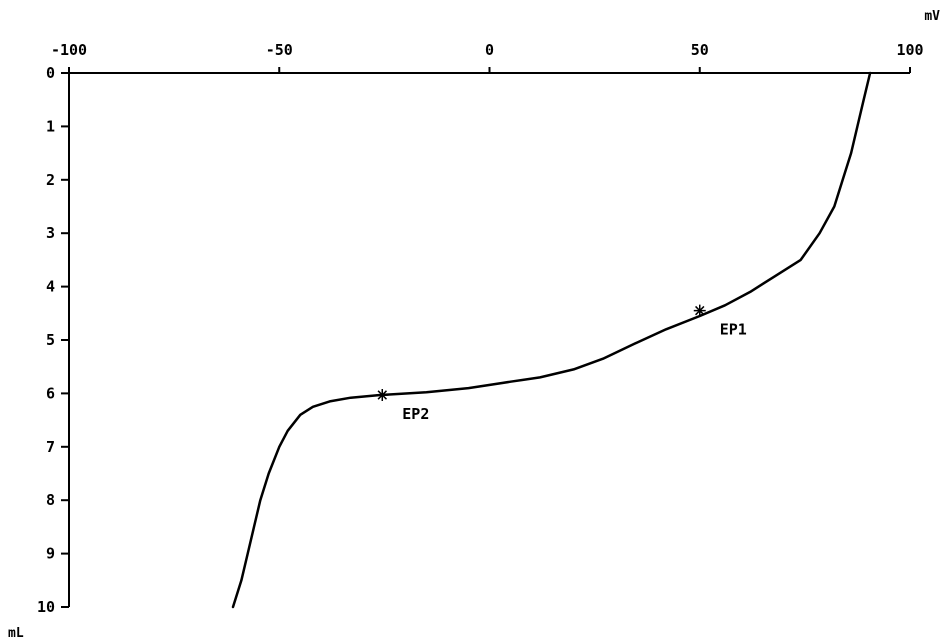 The width and height of the screenshot is (945, 643). What do you see at coordinates (909, 50) in the screenshot?
I see `x-tick-label: 100` at bounding box center [909, 50].